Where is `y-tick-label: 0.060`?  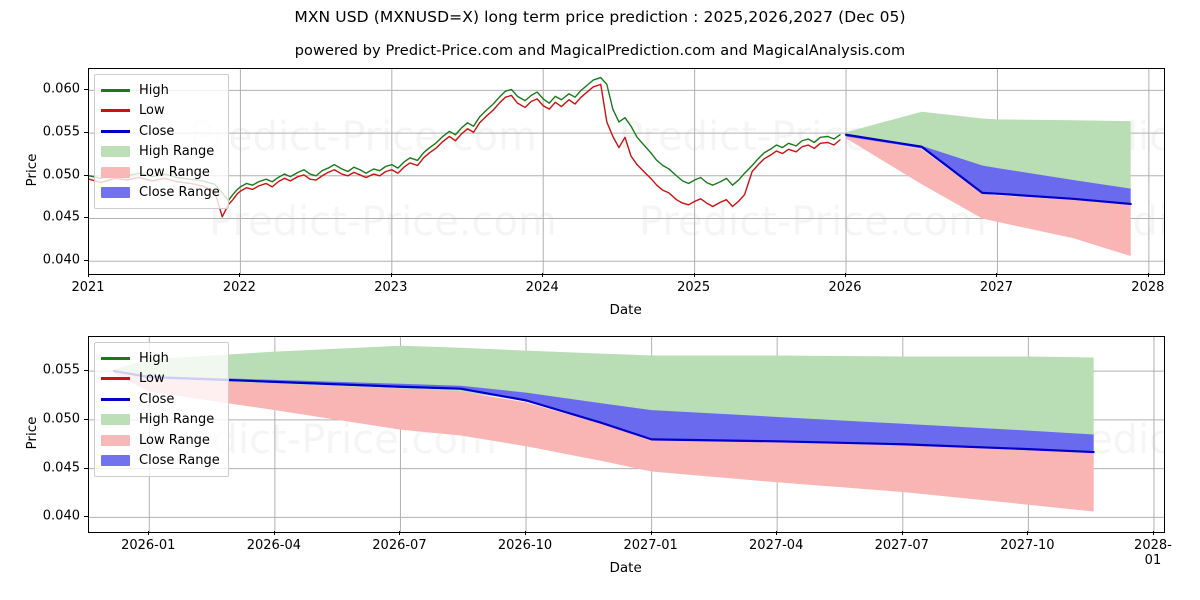
y-tick-label: 0.060 is located at coordinates (61, 89).